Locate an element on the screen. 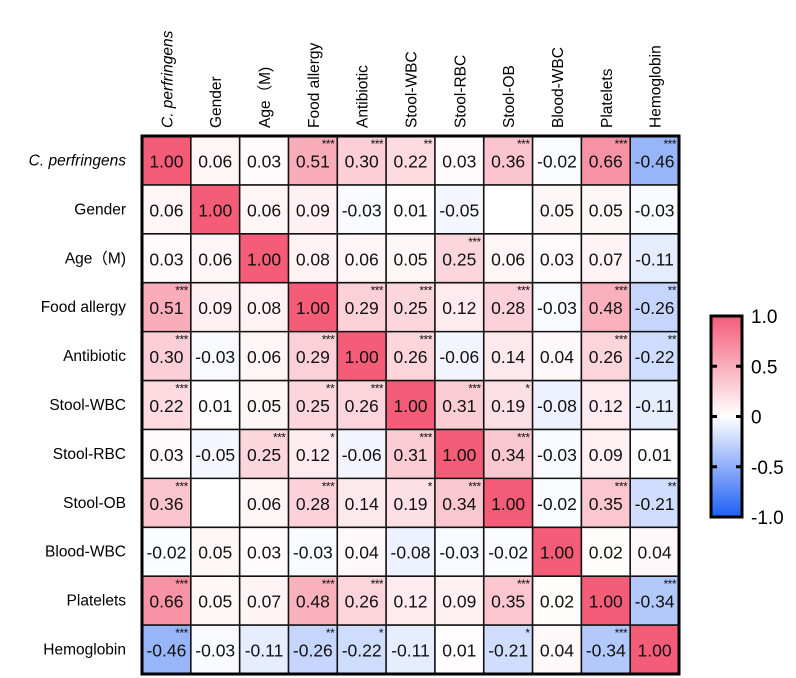  cell-value-label: -0.02 is located at coordinates (557, 161).